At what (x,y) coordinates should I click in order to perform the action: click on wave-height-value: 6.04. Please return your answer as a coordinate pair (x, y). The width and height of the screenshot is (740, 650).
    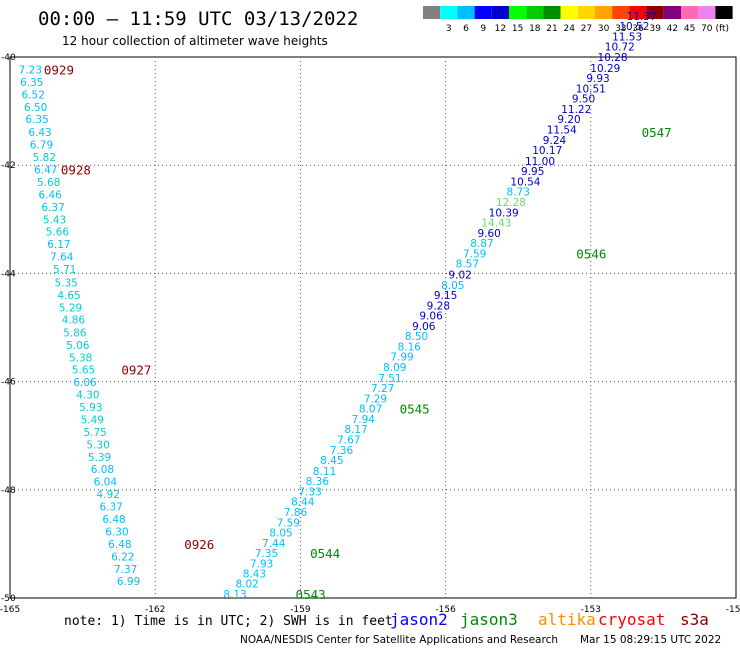
    Looking at the image, I should click on (106, 483).